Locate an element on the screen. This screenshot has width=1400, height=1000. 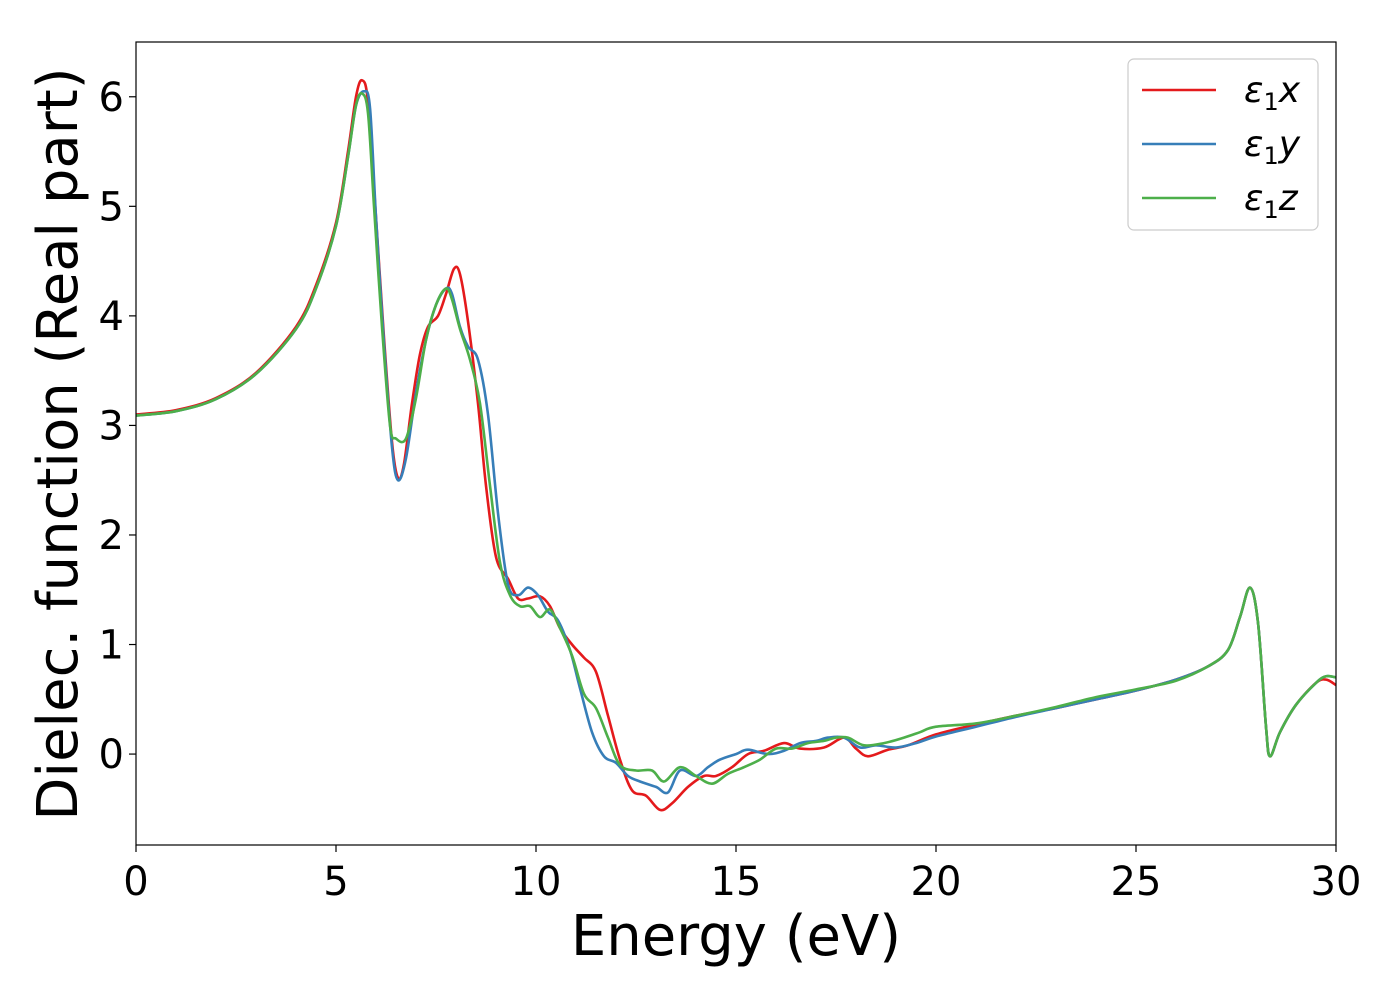
y-tick-label: 0 is located at coordinates (111, 755).